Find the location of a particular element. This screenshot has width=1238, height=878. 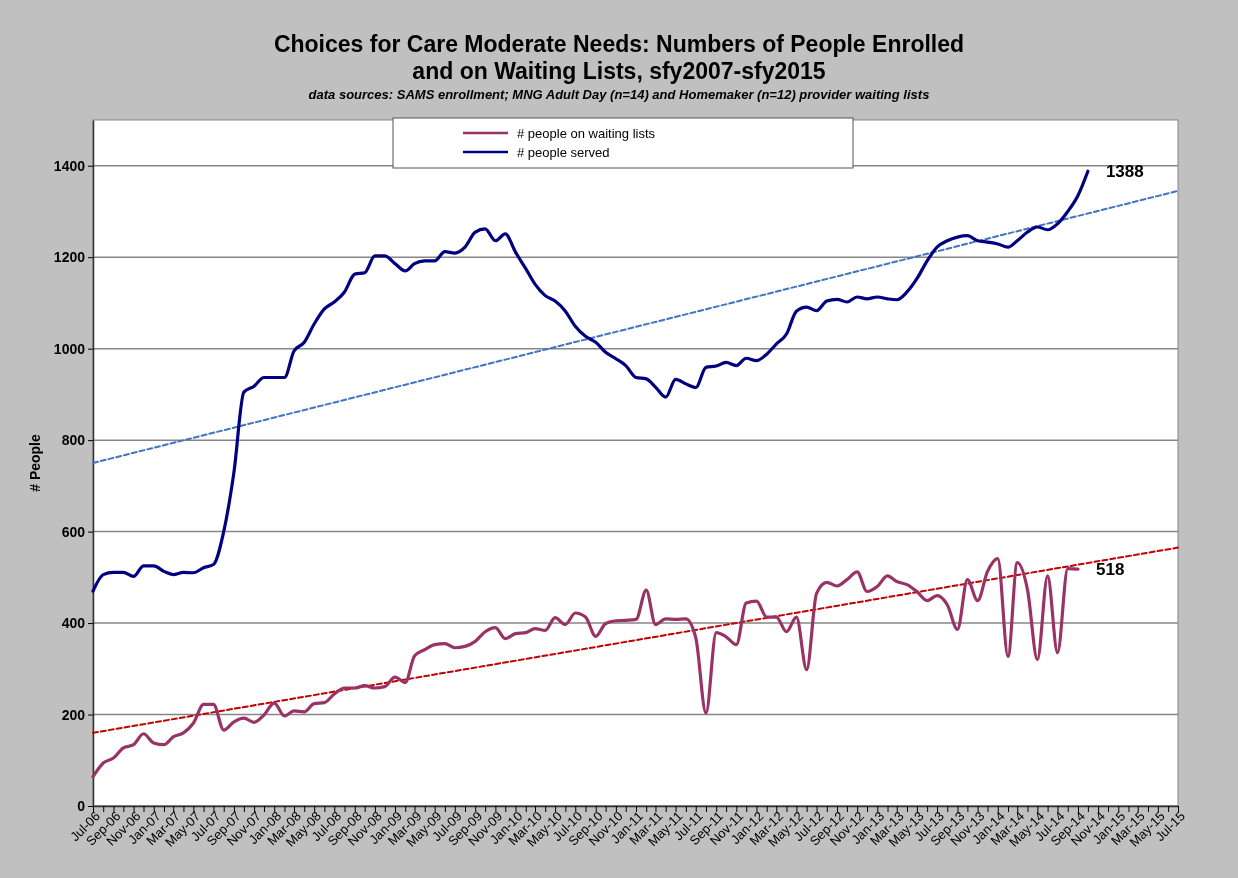

y-axis-title: # People is located at coordinates (35, 463).